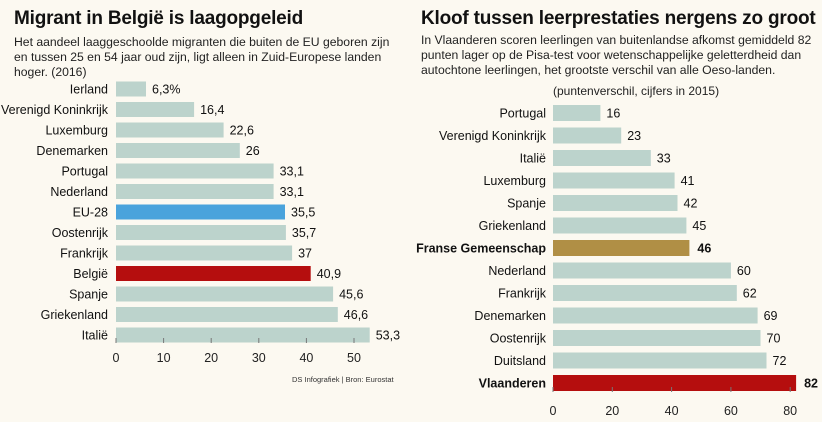  I want to click on right-category-label: Duitsland, so click(520, 361).